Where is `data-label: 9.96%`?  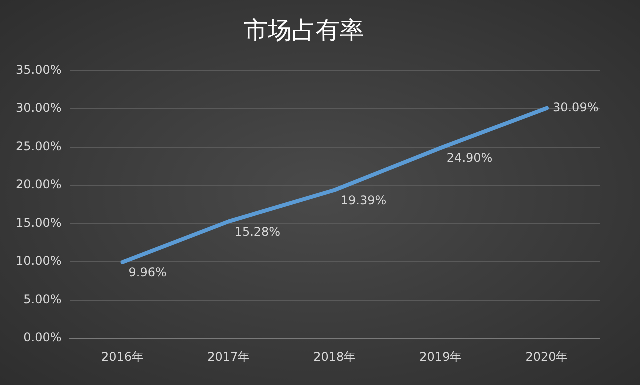
data-label: 9.96% is located at coordinates (147, 273).